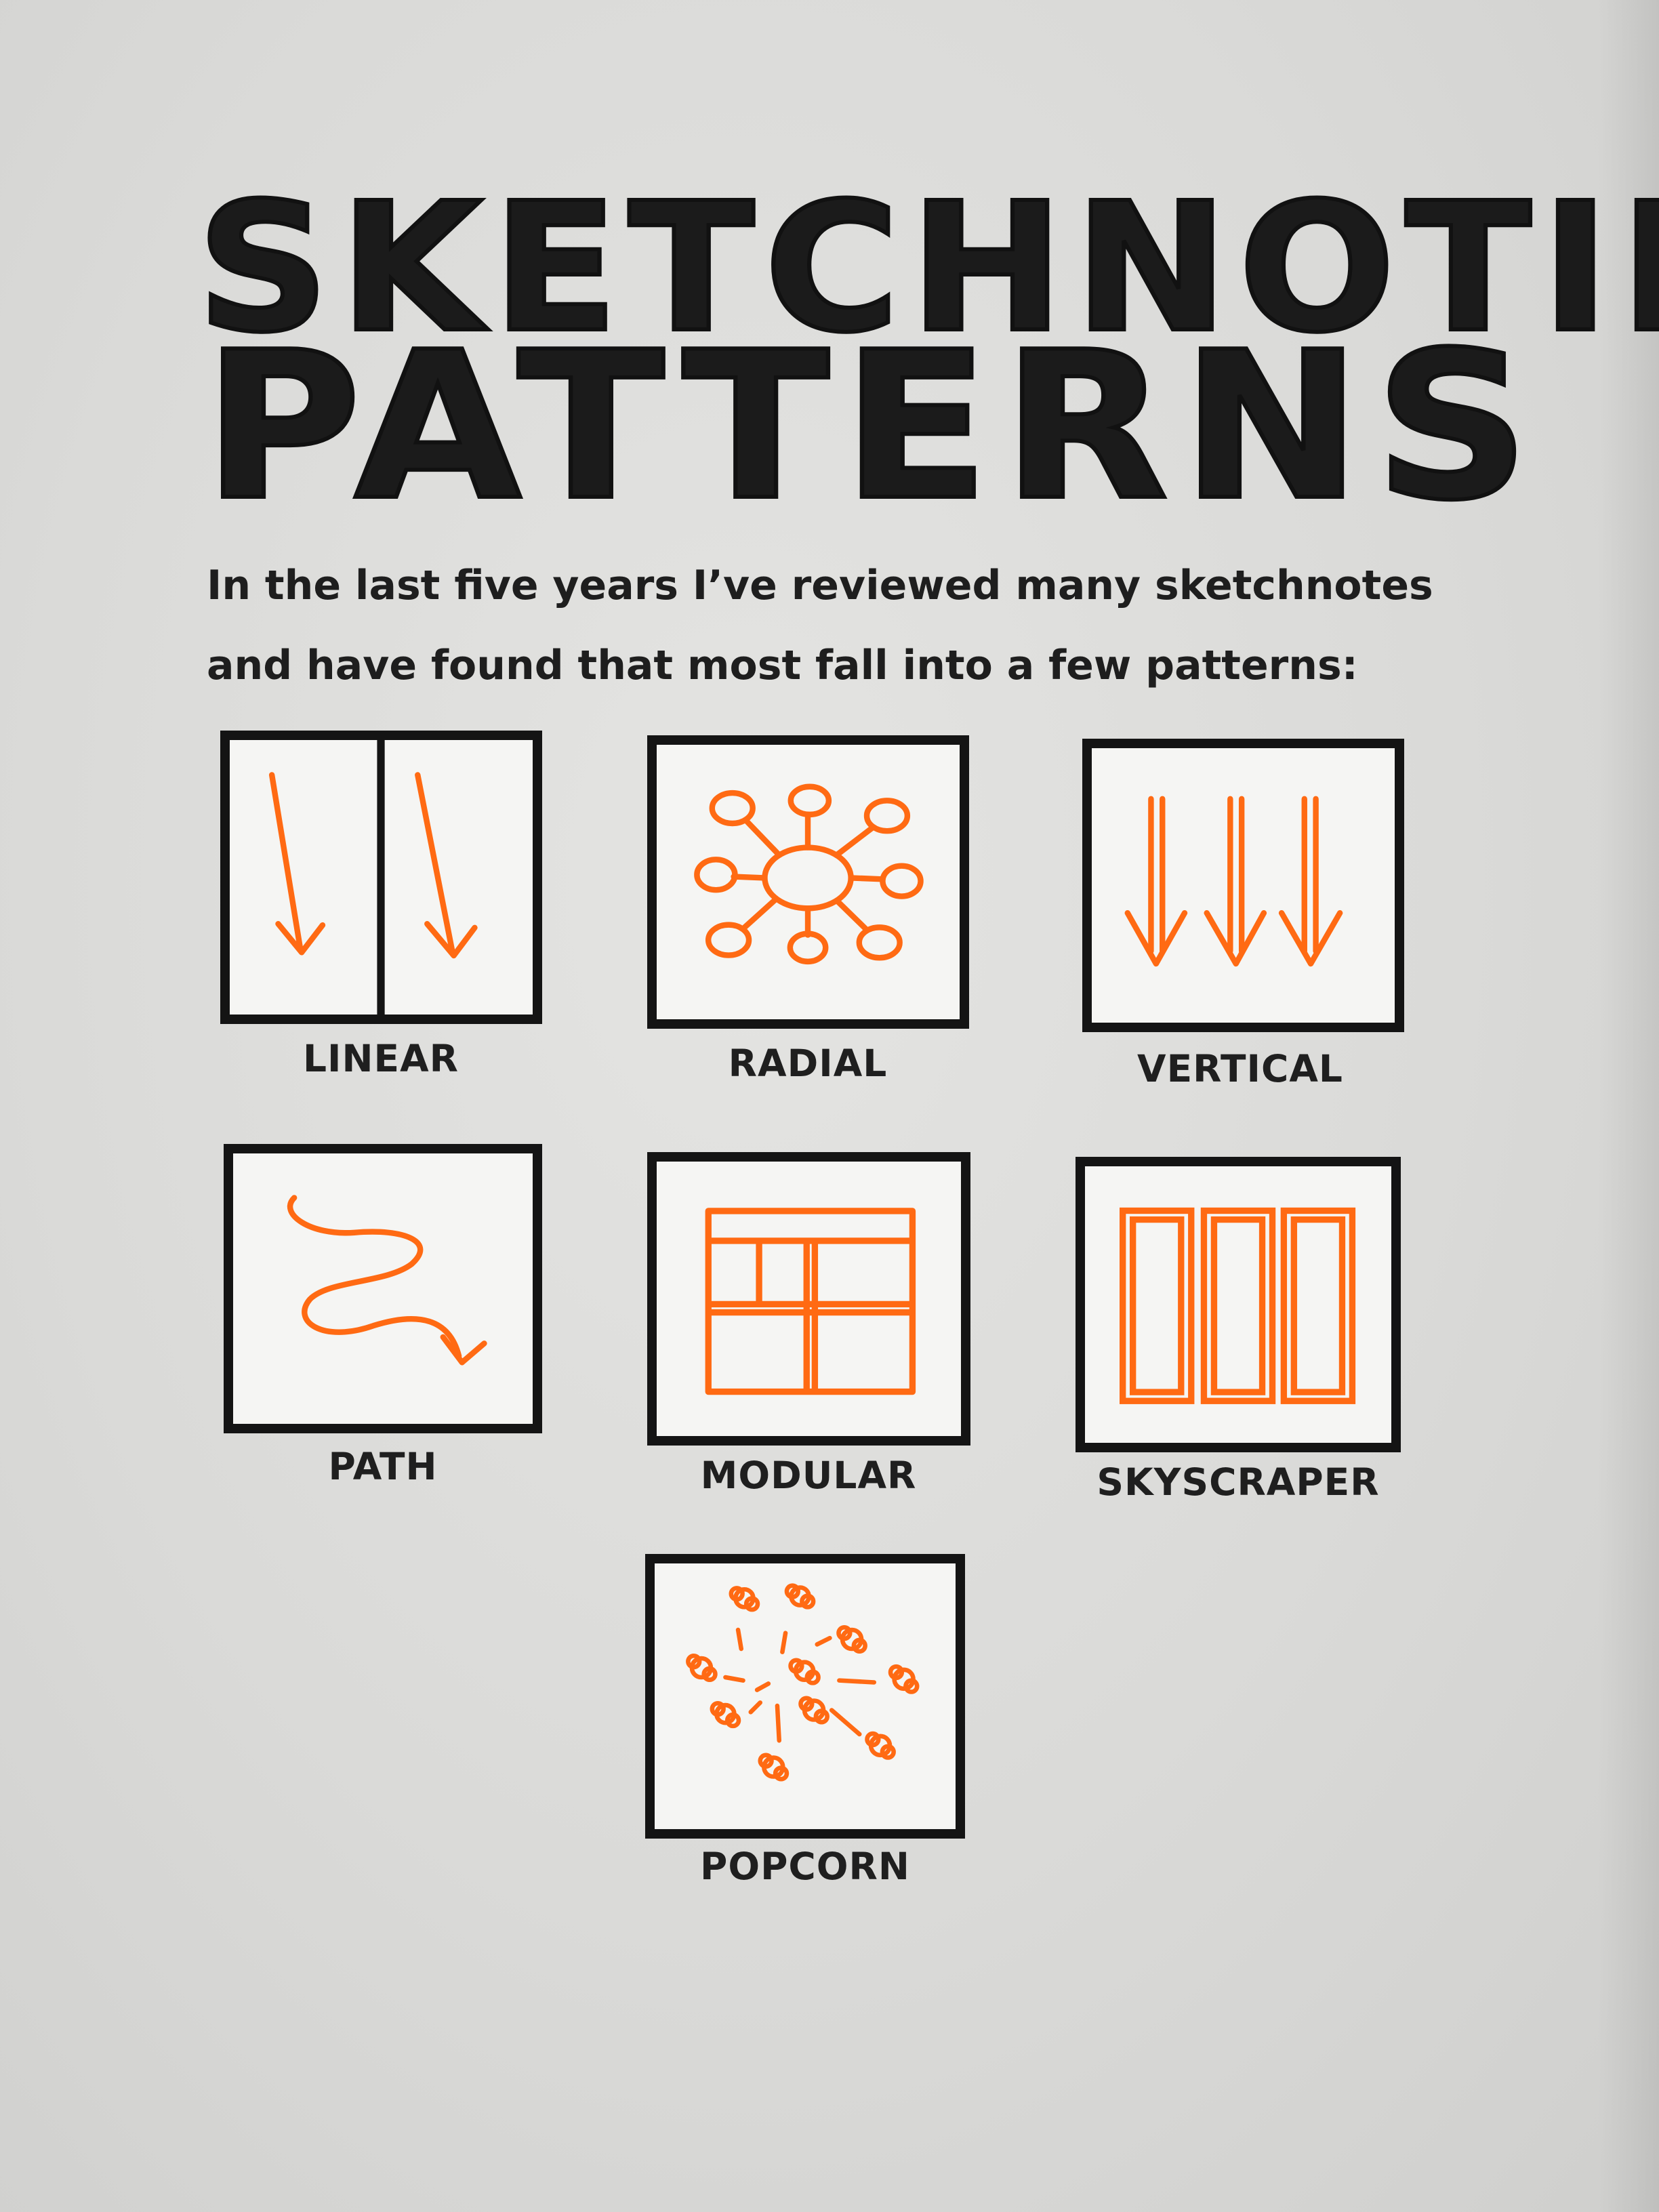 This screenshot has width=1659, height=2212. Describe the element at coordinates (808, 1475) in the screenshot. I see `pattern-label-modular: MODULAR` at that location.